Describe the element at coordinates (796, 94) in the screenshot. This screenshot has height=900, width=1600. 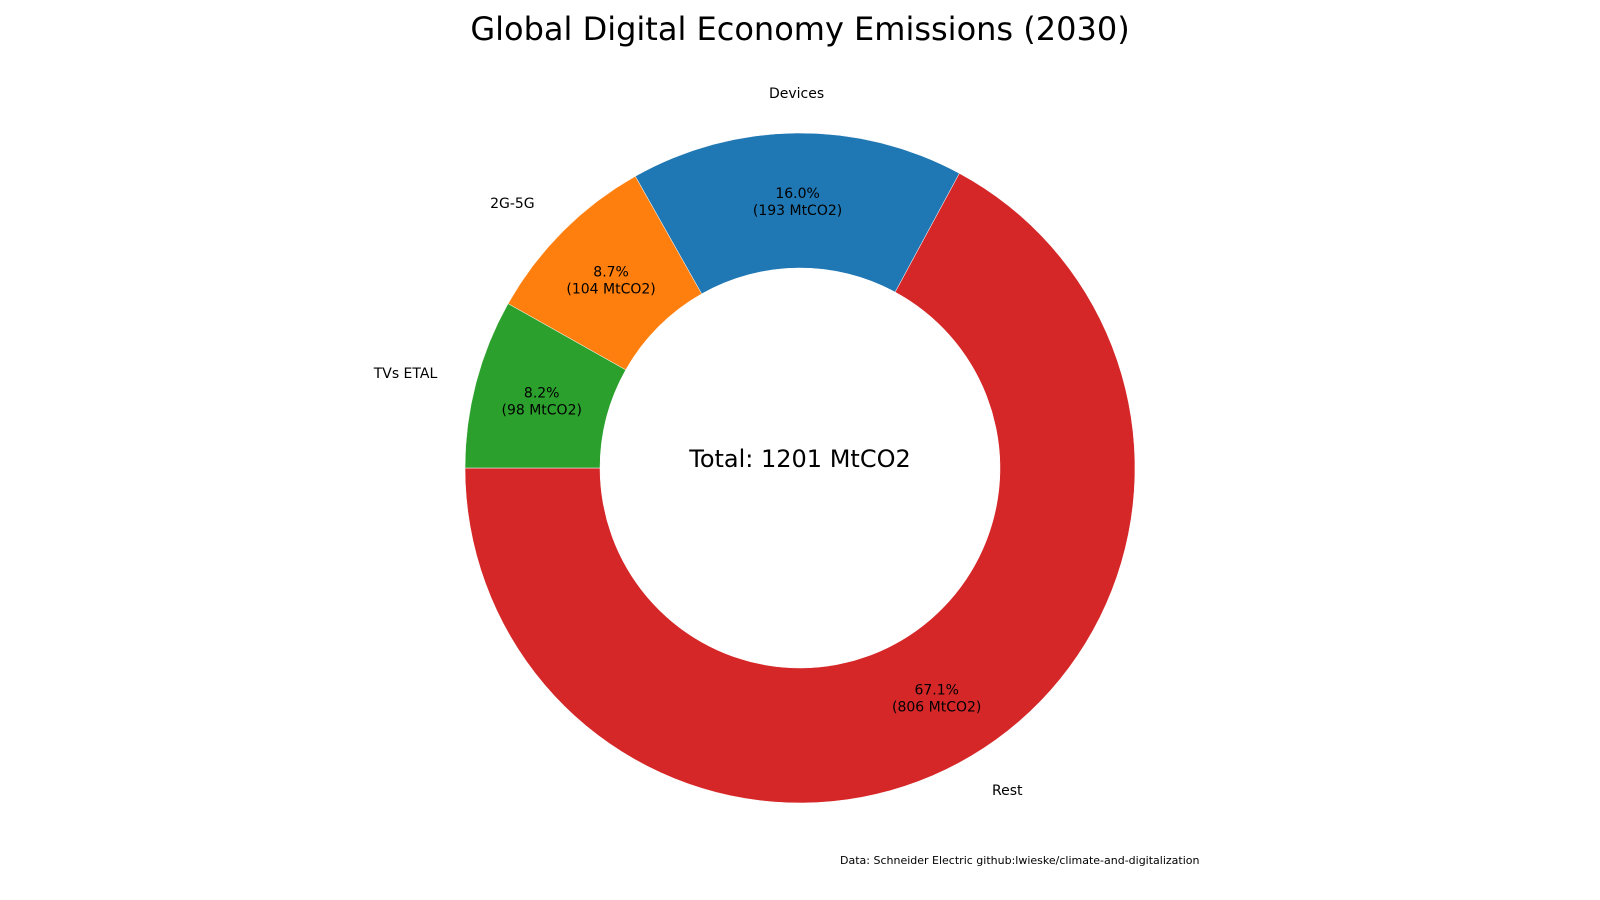
I see `slice-label-devices: Devices` at that location.